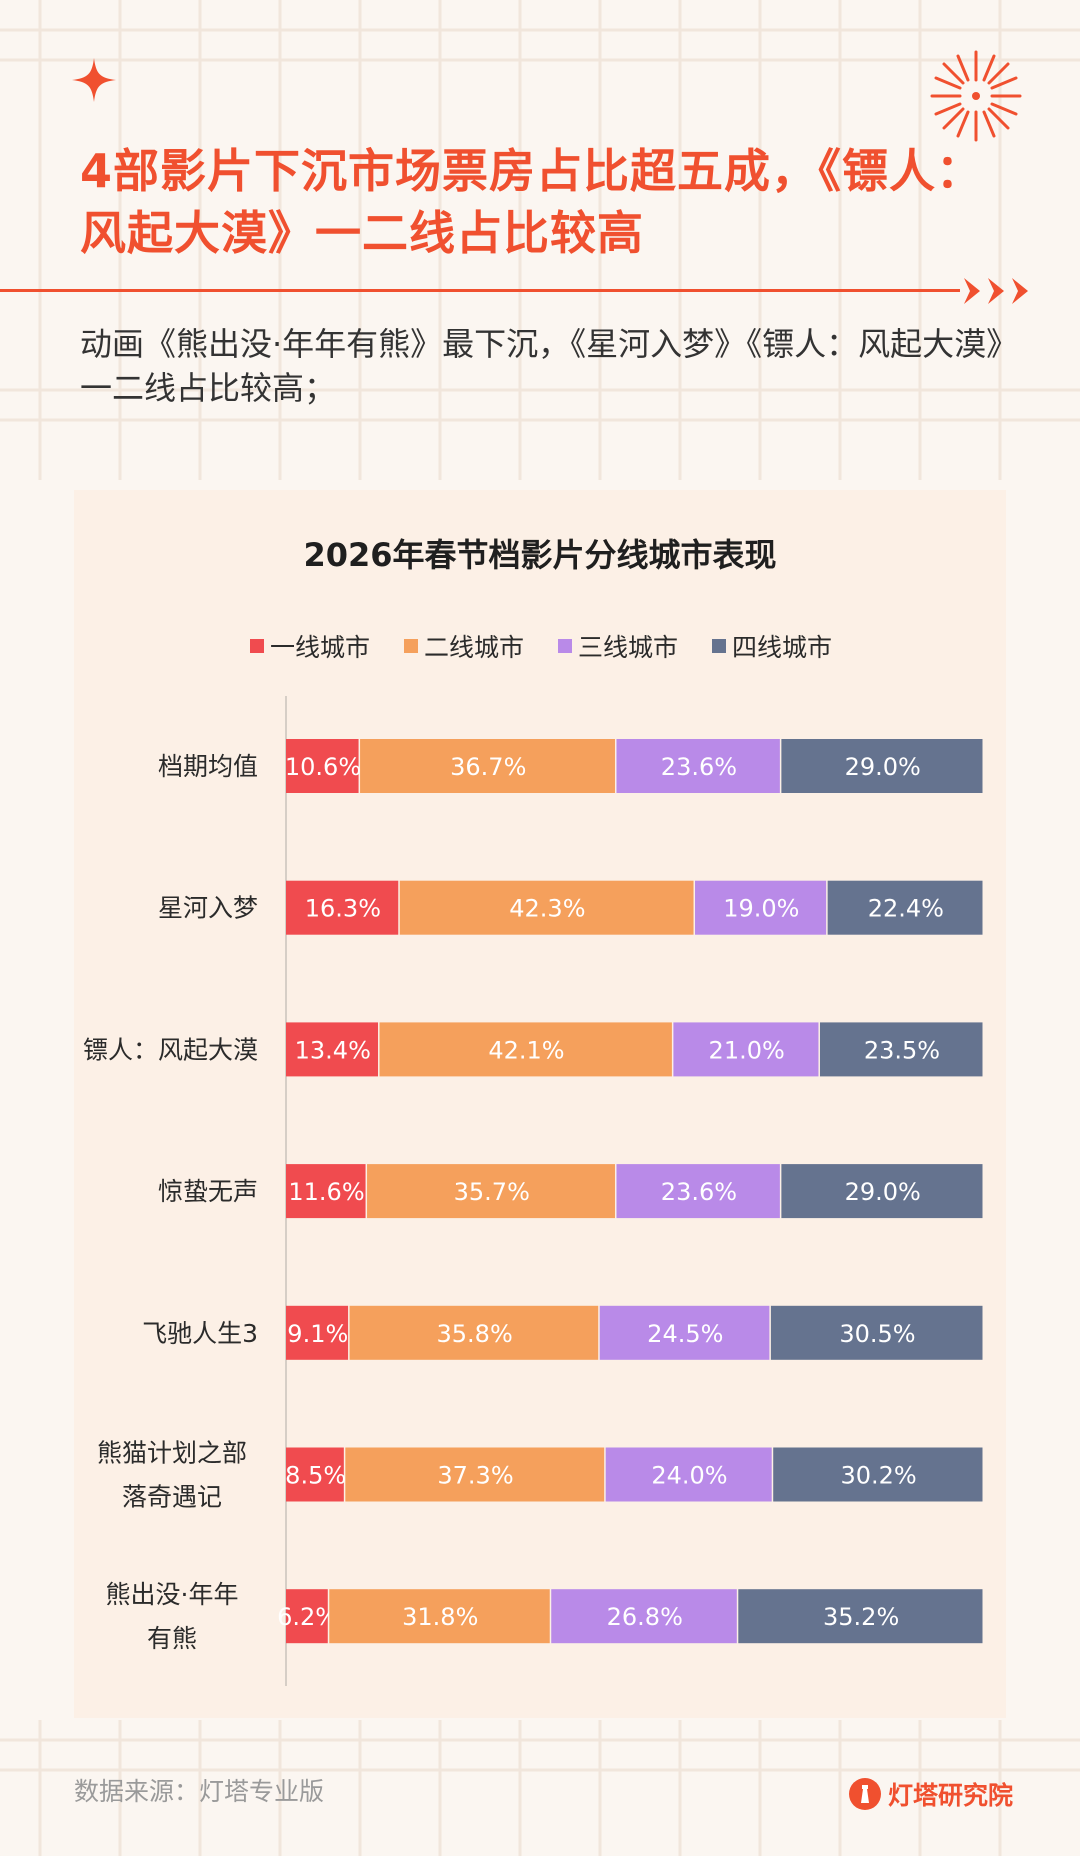  I want to click on legend-item-tier2: 二线城市, so click(464, 646).